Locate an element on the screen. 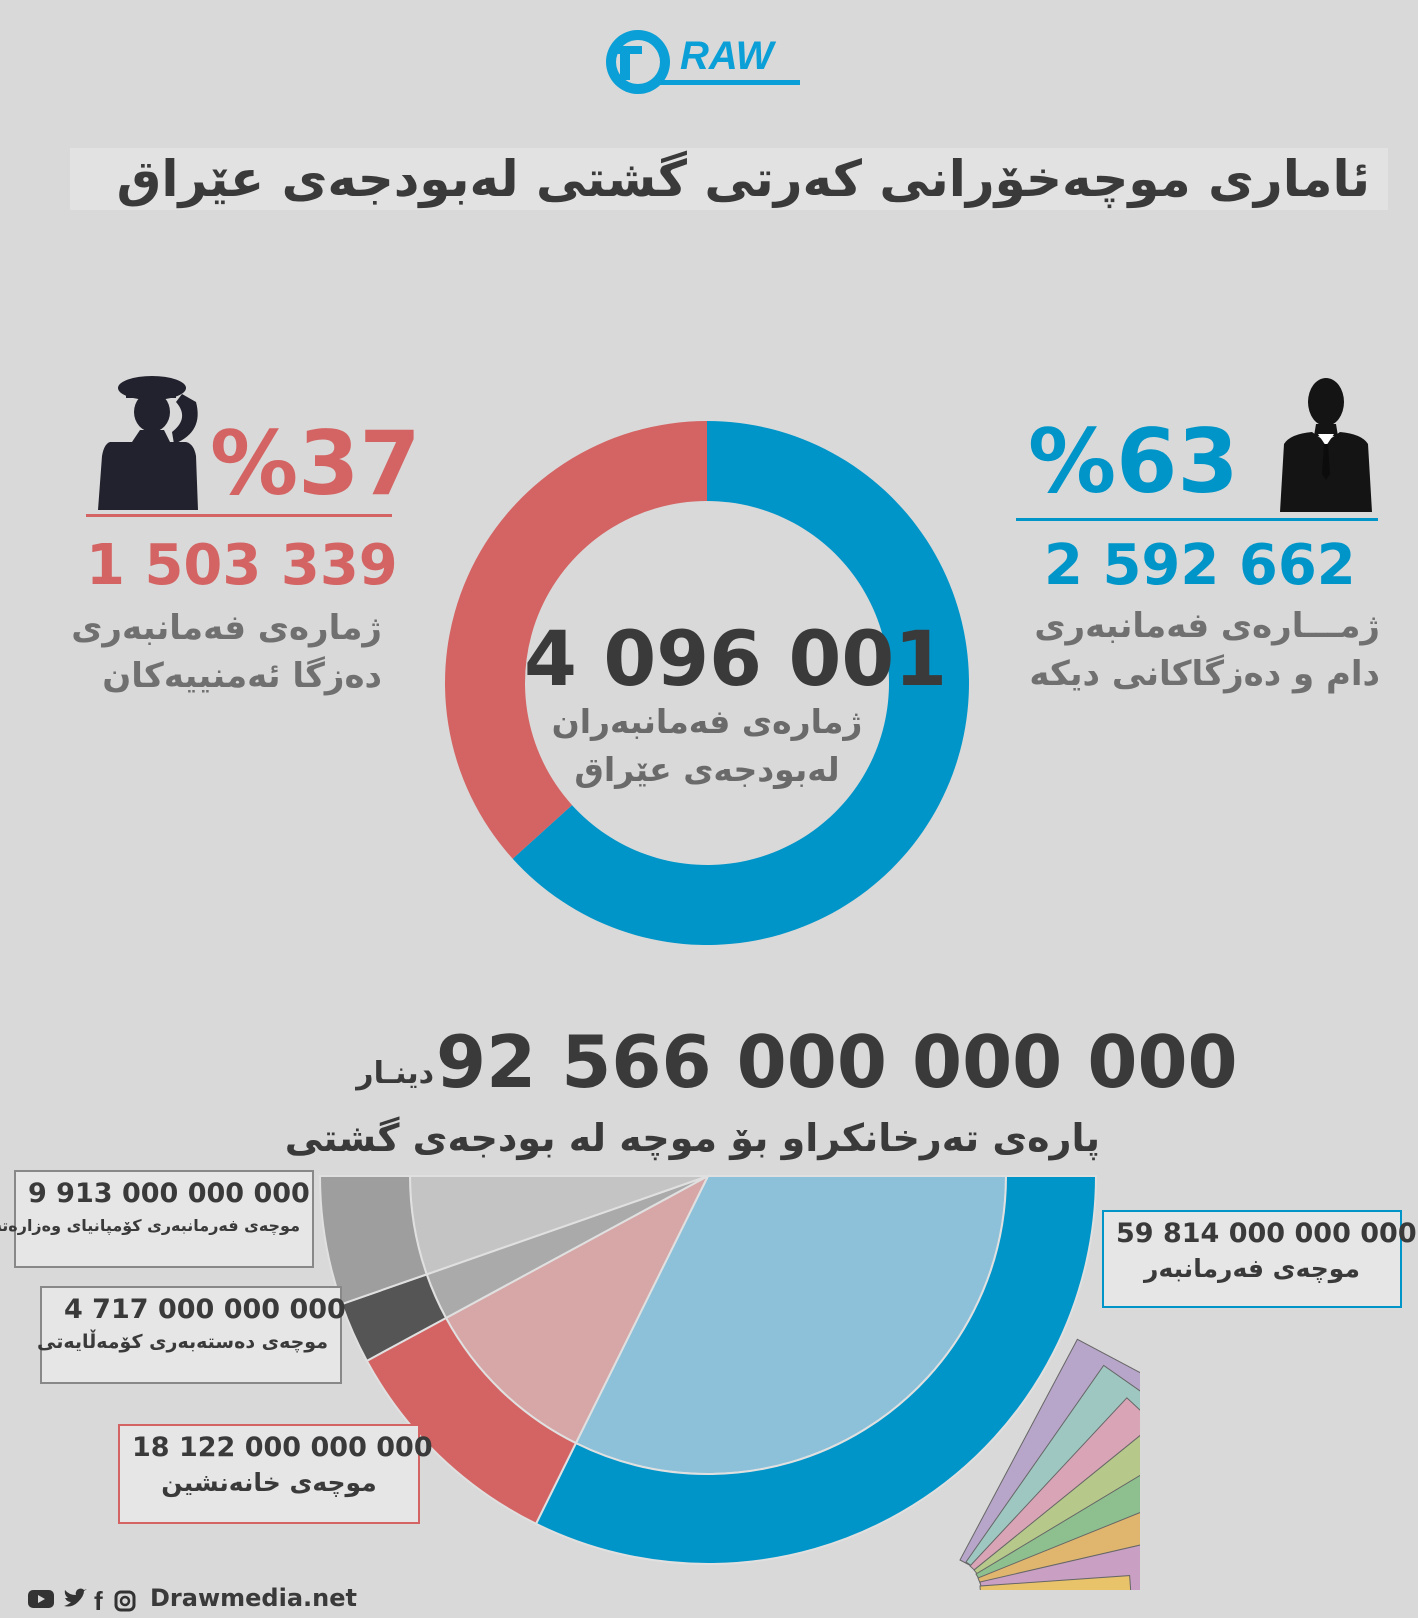 This screenshot has height=1618, width=1418. employees-box: 59 814 000 000 000 موچەی فەرمانبەر is located at coordinates (1259, 1259).